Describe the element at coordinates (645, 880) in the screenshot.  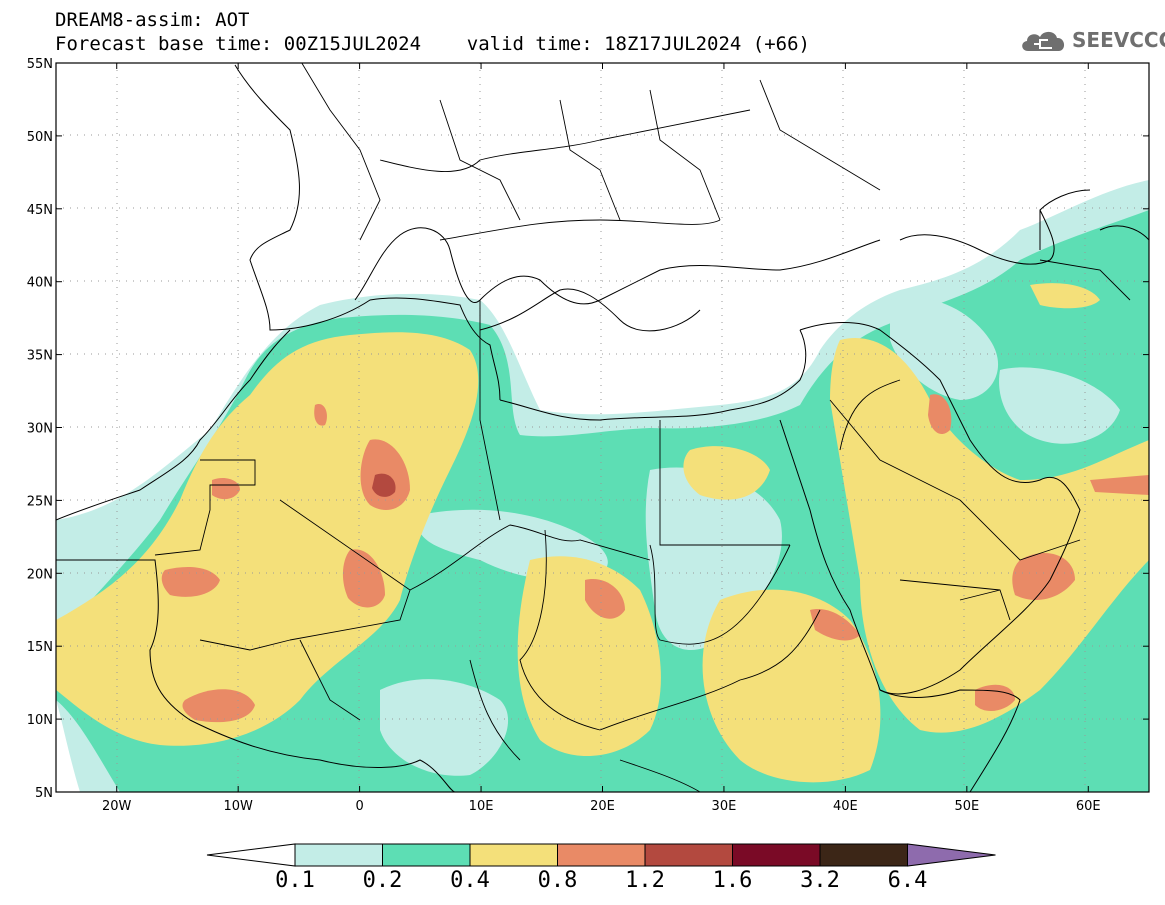
I see `colorbar-level-label: 1.2` at that location.